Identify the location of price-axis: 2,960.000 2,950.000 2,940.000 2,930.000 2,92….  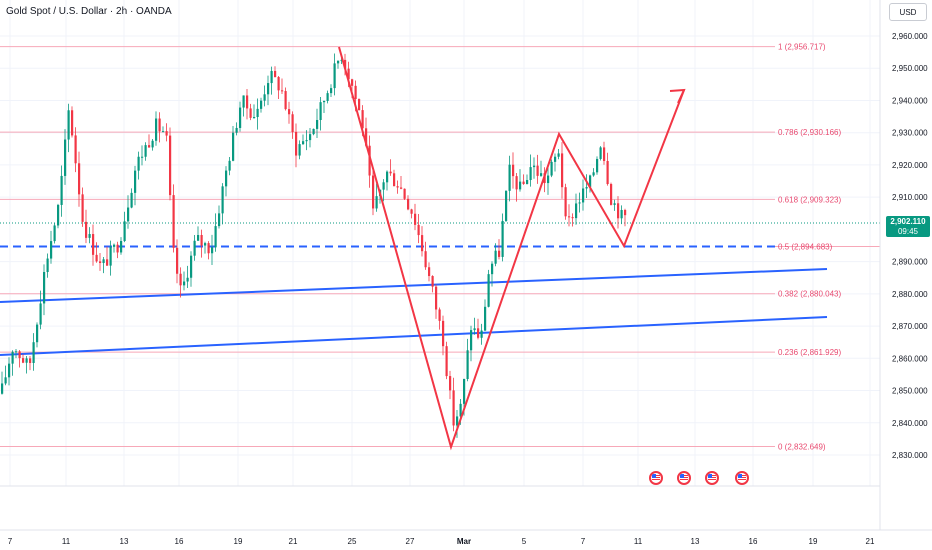
(910, 246).